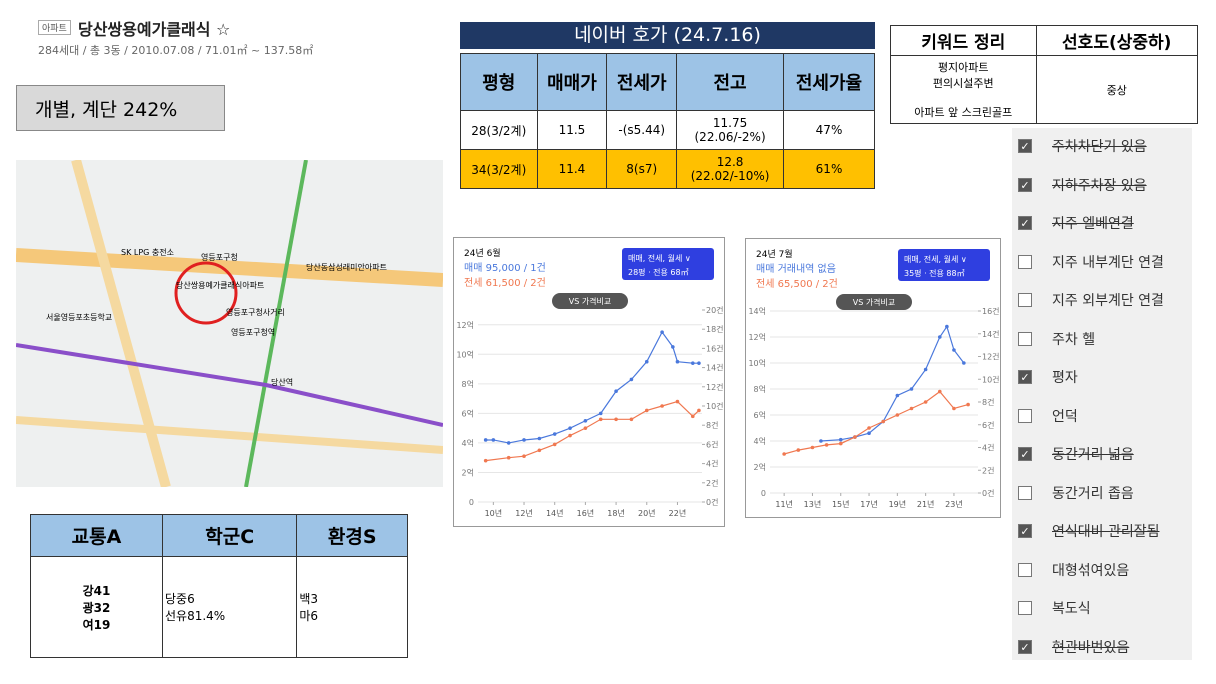 The height and width of the screenshot is (684, 1216). I want to click on y-tick-label: 4억, so click(760, 441).